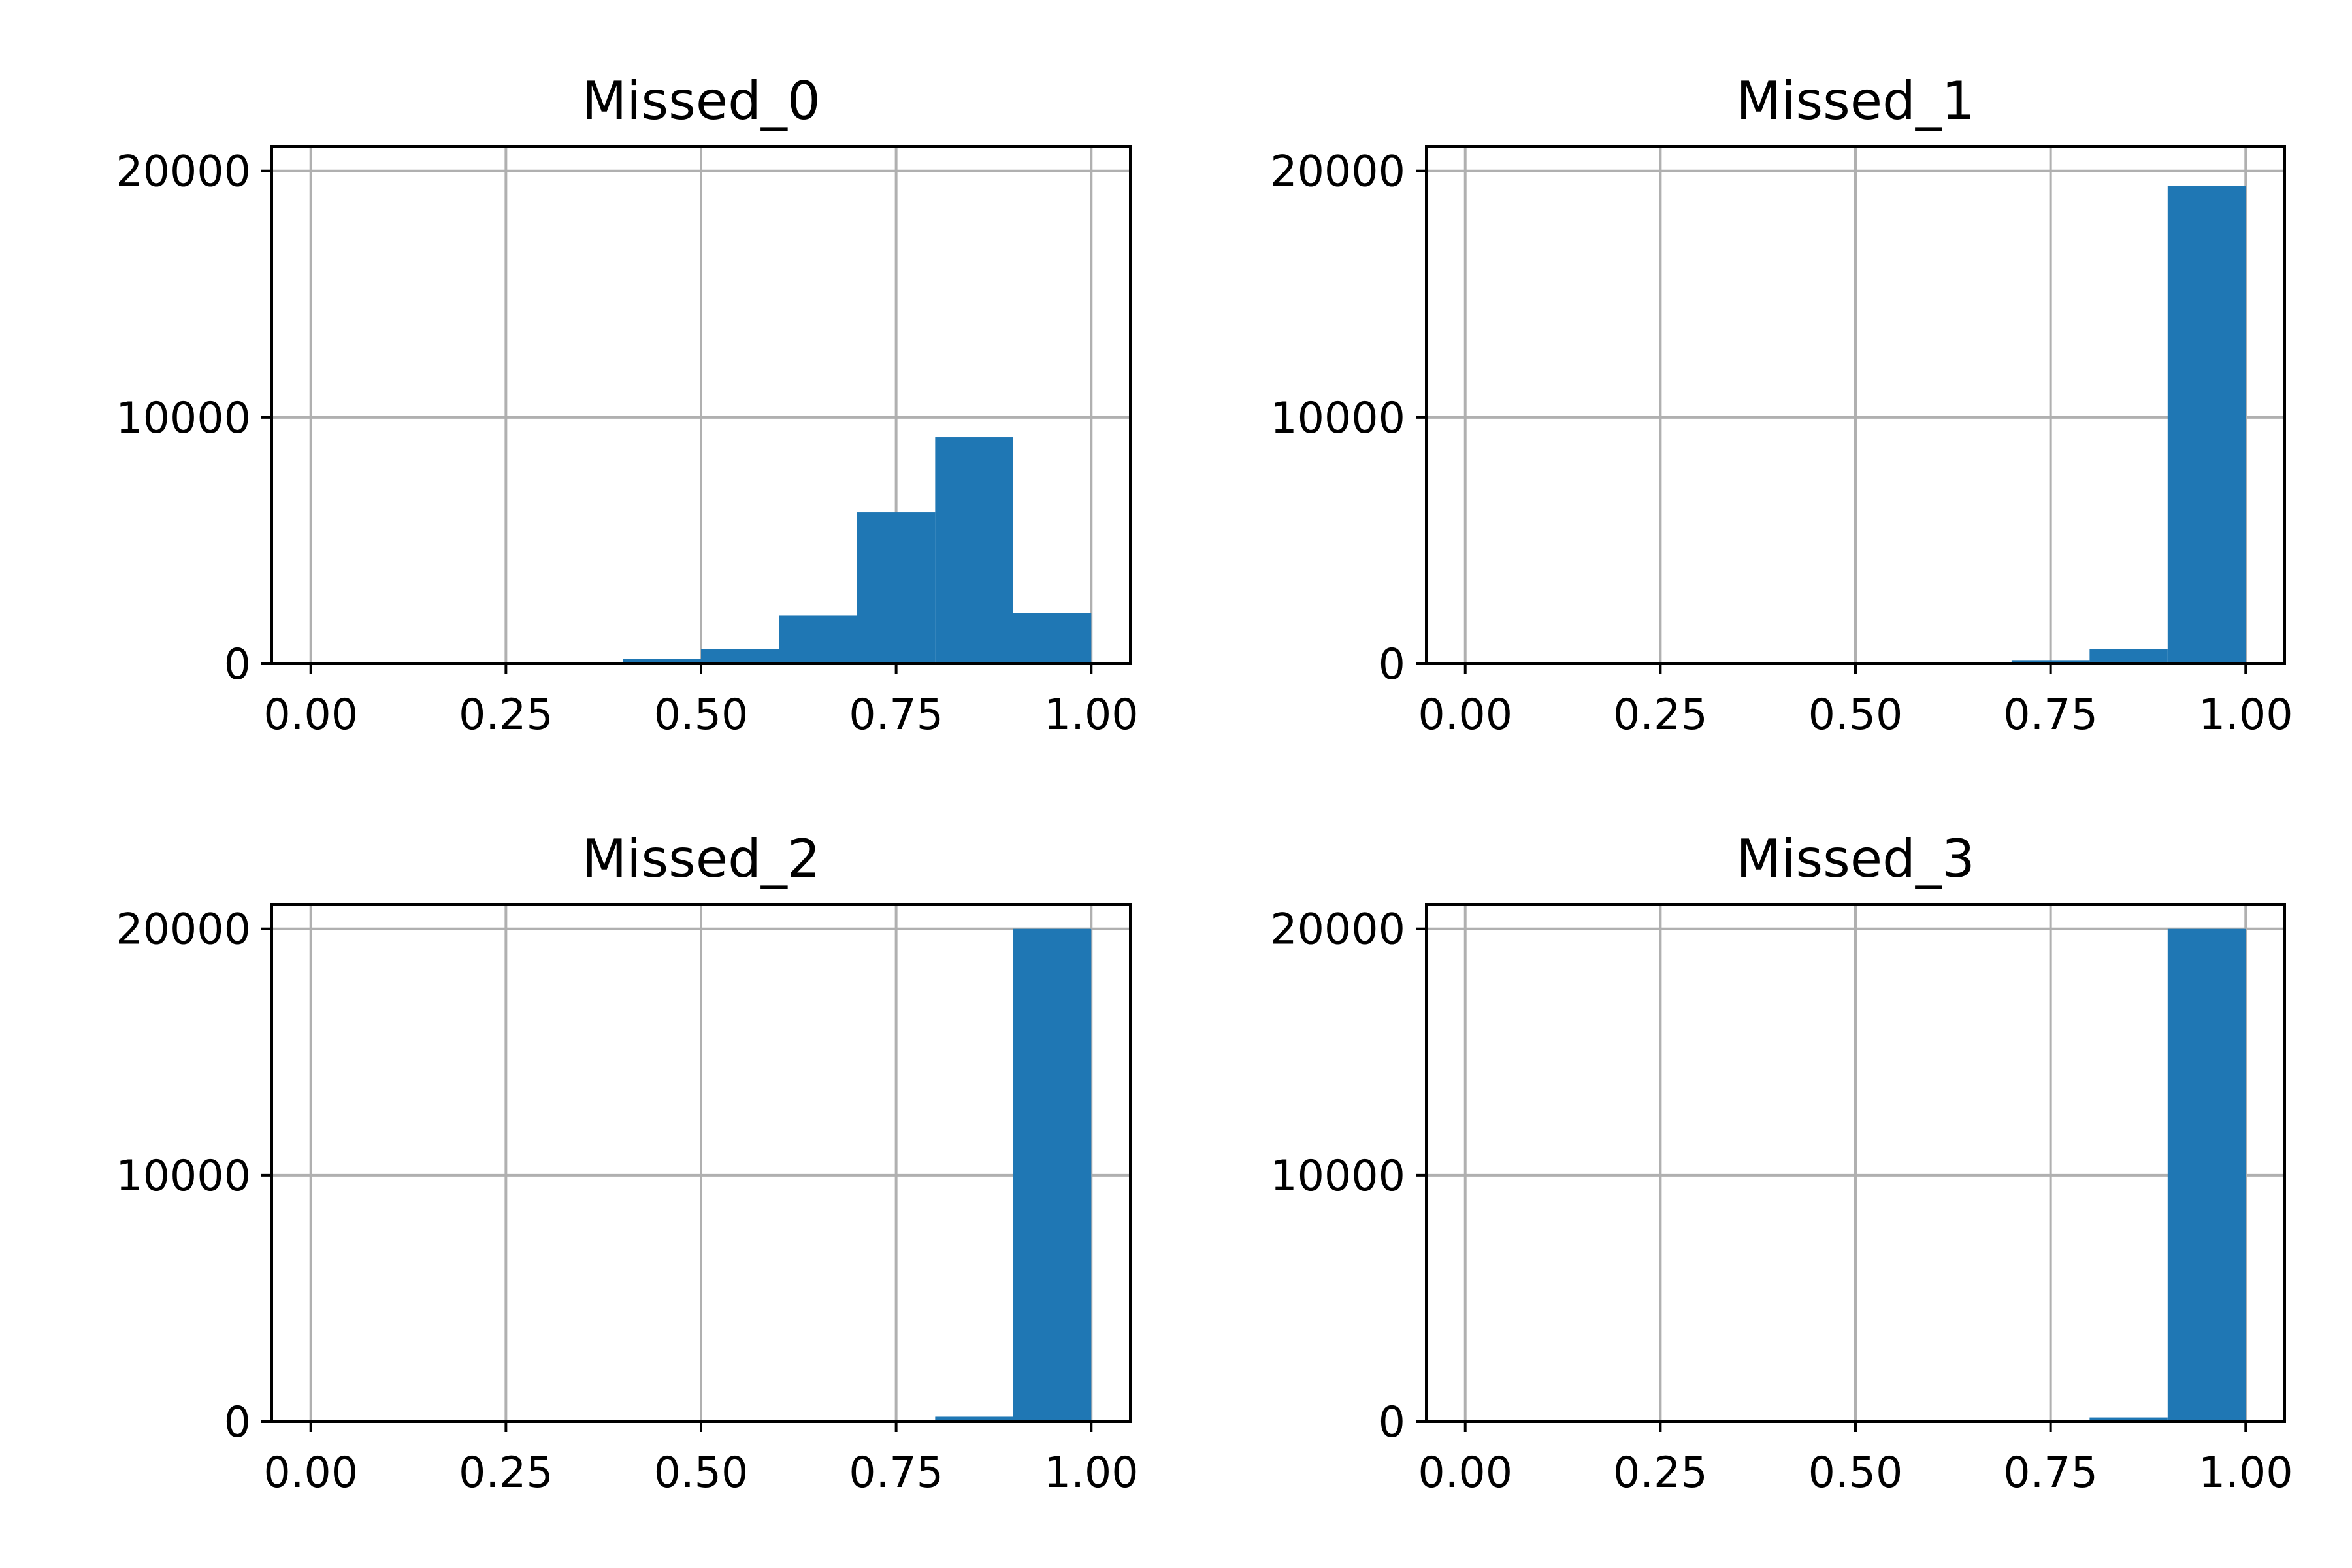  What do you see at coordinates (701, 101) in the screenshot?
I see `subplot-title: Missed_0` at bounding box center [701, 101].